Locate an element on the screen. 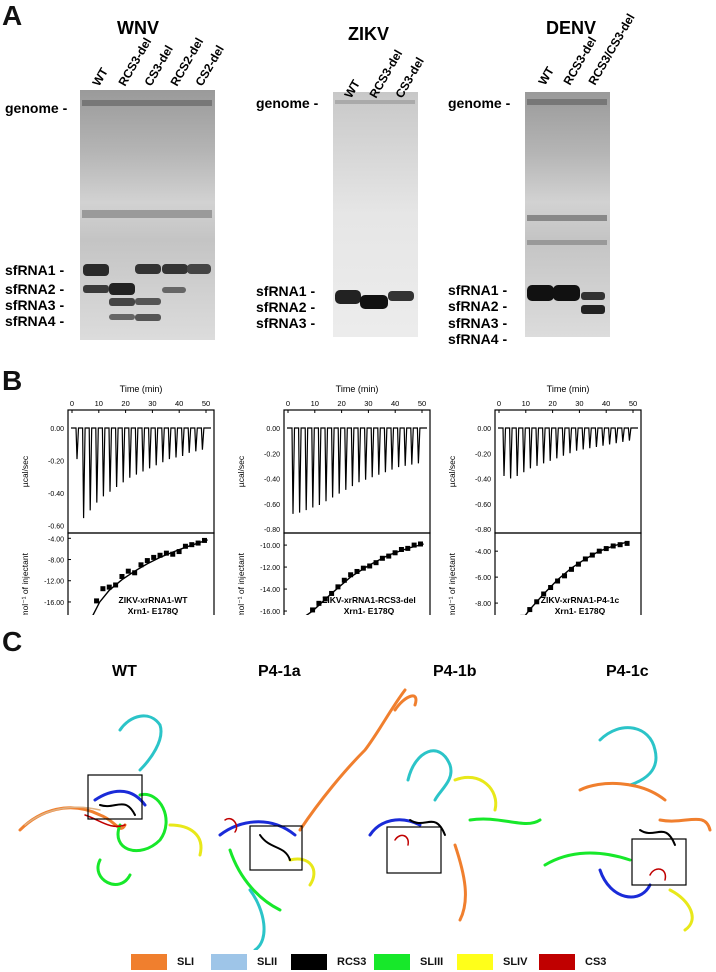 The image size is (716, 972). structure-title: WT is located at coordinates (124, 671).